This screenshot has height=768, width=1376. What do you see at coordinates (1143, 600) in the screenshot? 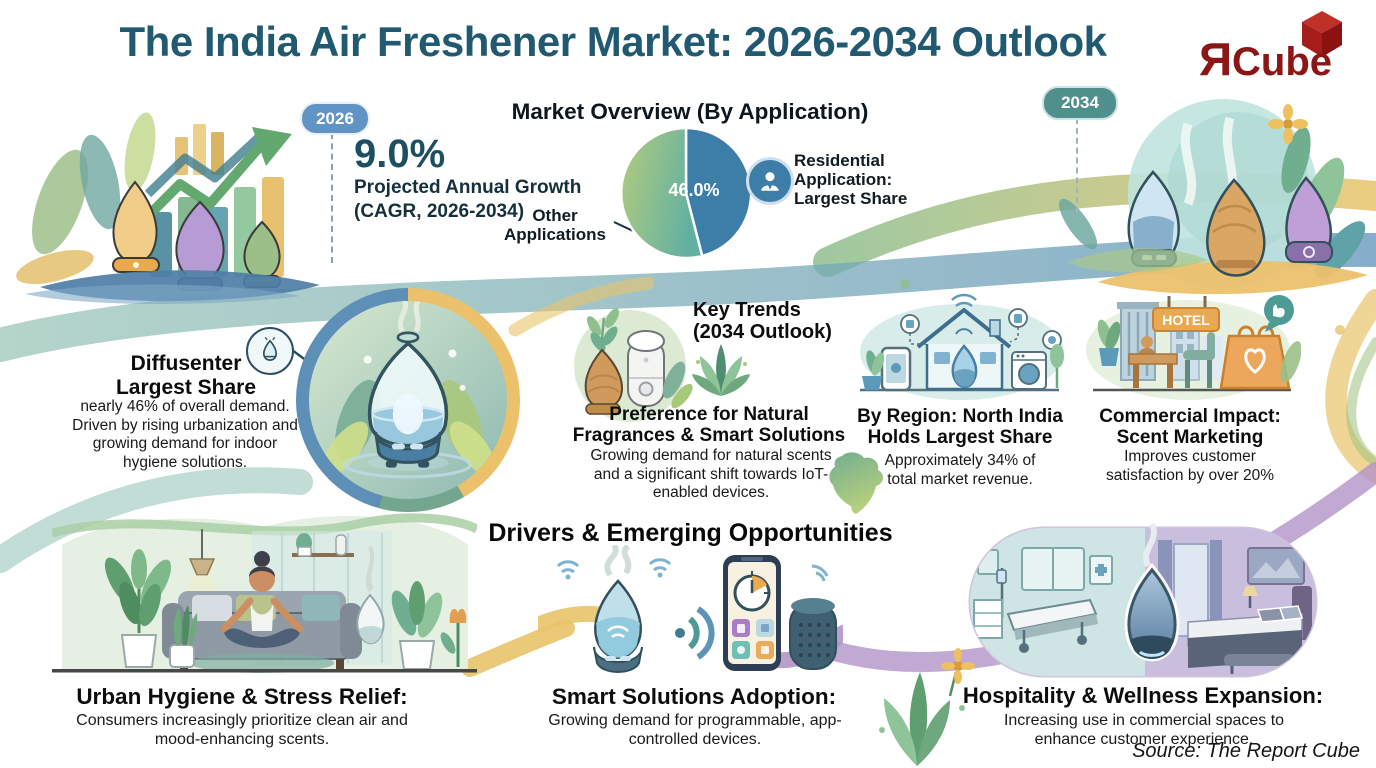
I see `hospitality-illustration` at bounding box center [1143, 600].